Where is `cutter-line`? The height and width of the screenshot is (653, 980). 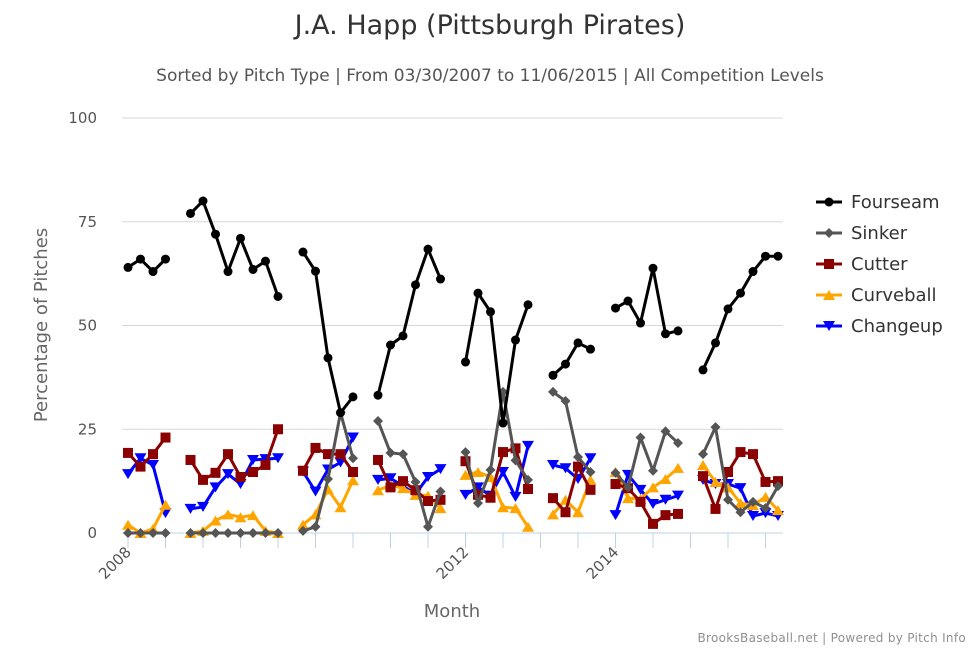 cutter-line is located at coordinates (571, 489).